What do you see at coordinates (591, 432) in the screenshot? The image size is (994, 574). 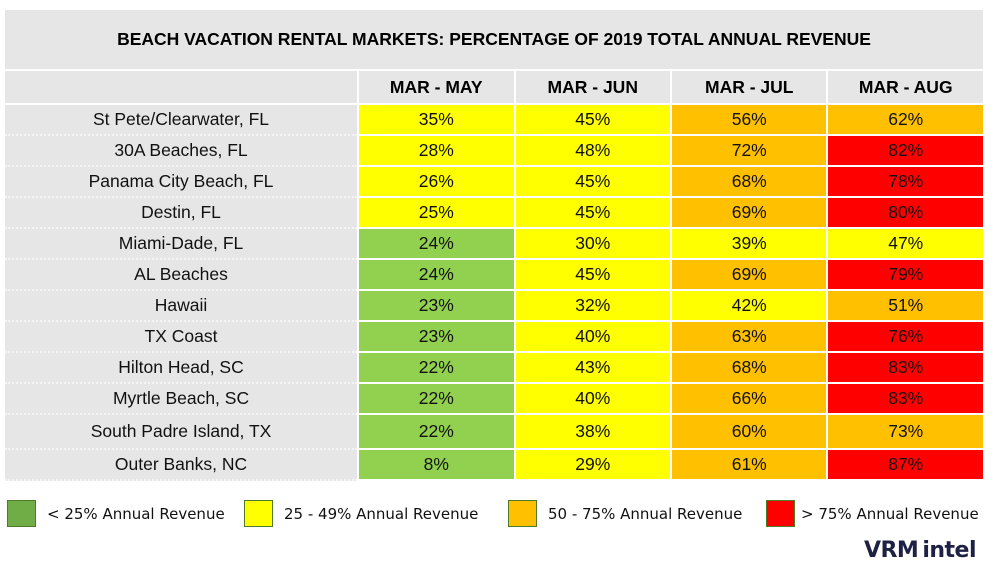 I see `value-cell: 38%` at bounding box center [591, 432].